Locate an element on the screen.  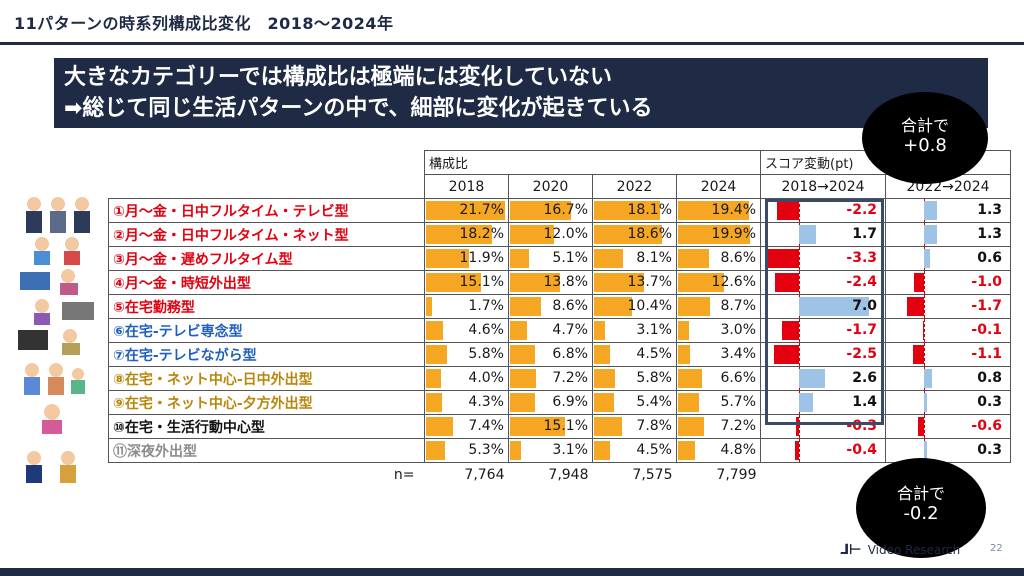
share-value: 4.6% is located at coordinates (486, 330).